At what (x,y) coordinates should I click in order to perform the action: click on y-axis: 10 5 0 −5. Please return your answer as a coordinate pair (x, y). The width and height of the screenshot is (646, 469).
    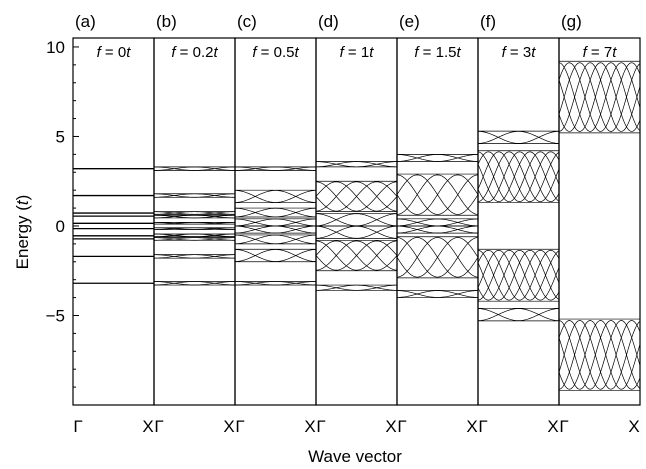
    Looking at the image, I should click on (62, 213).